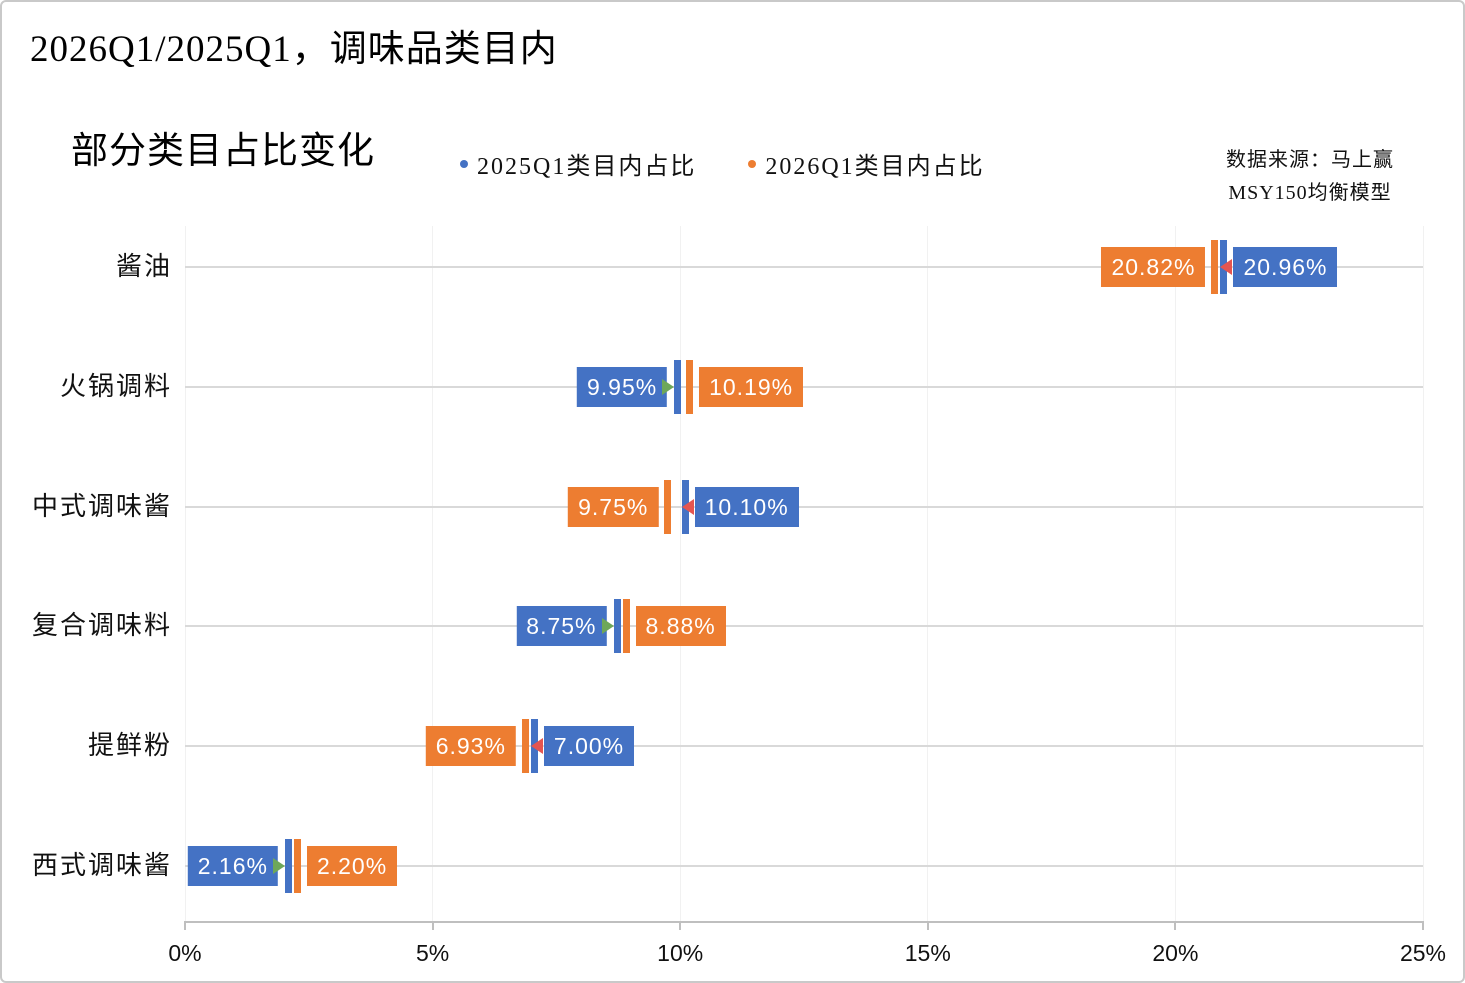  I want to click on value-label-2025: 2.16%, so click(232, 866).